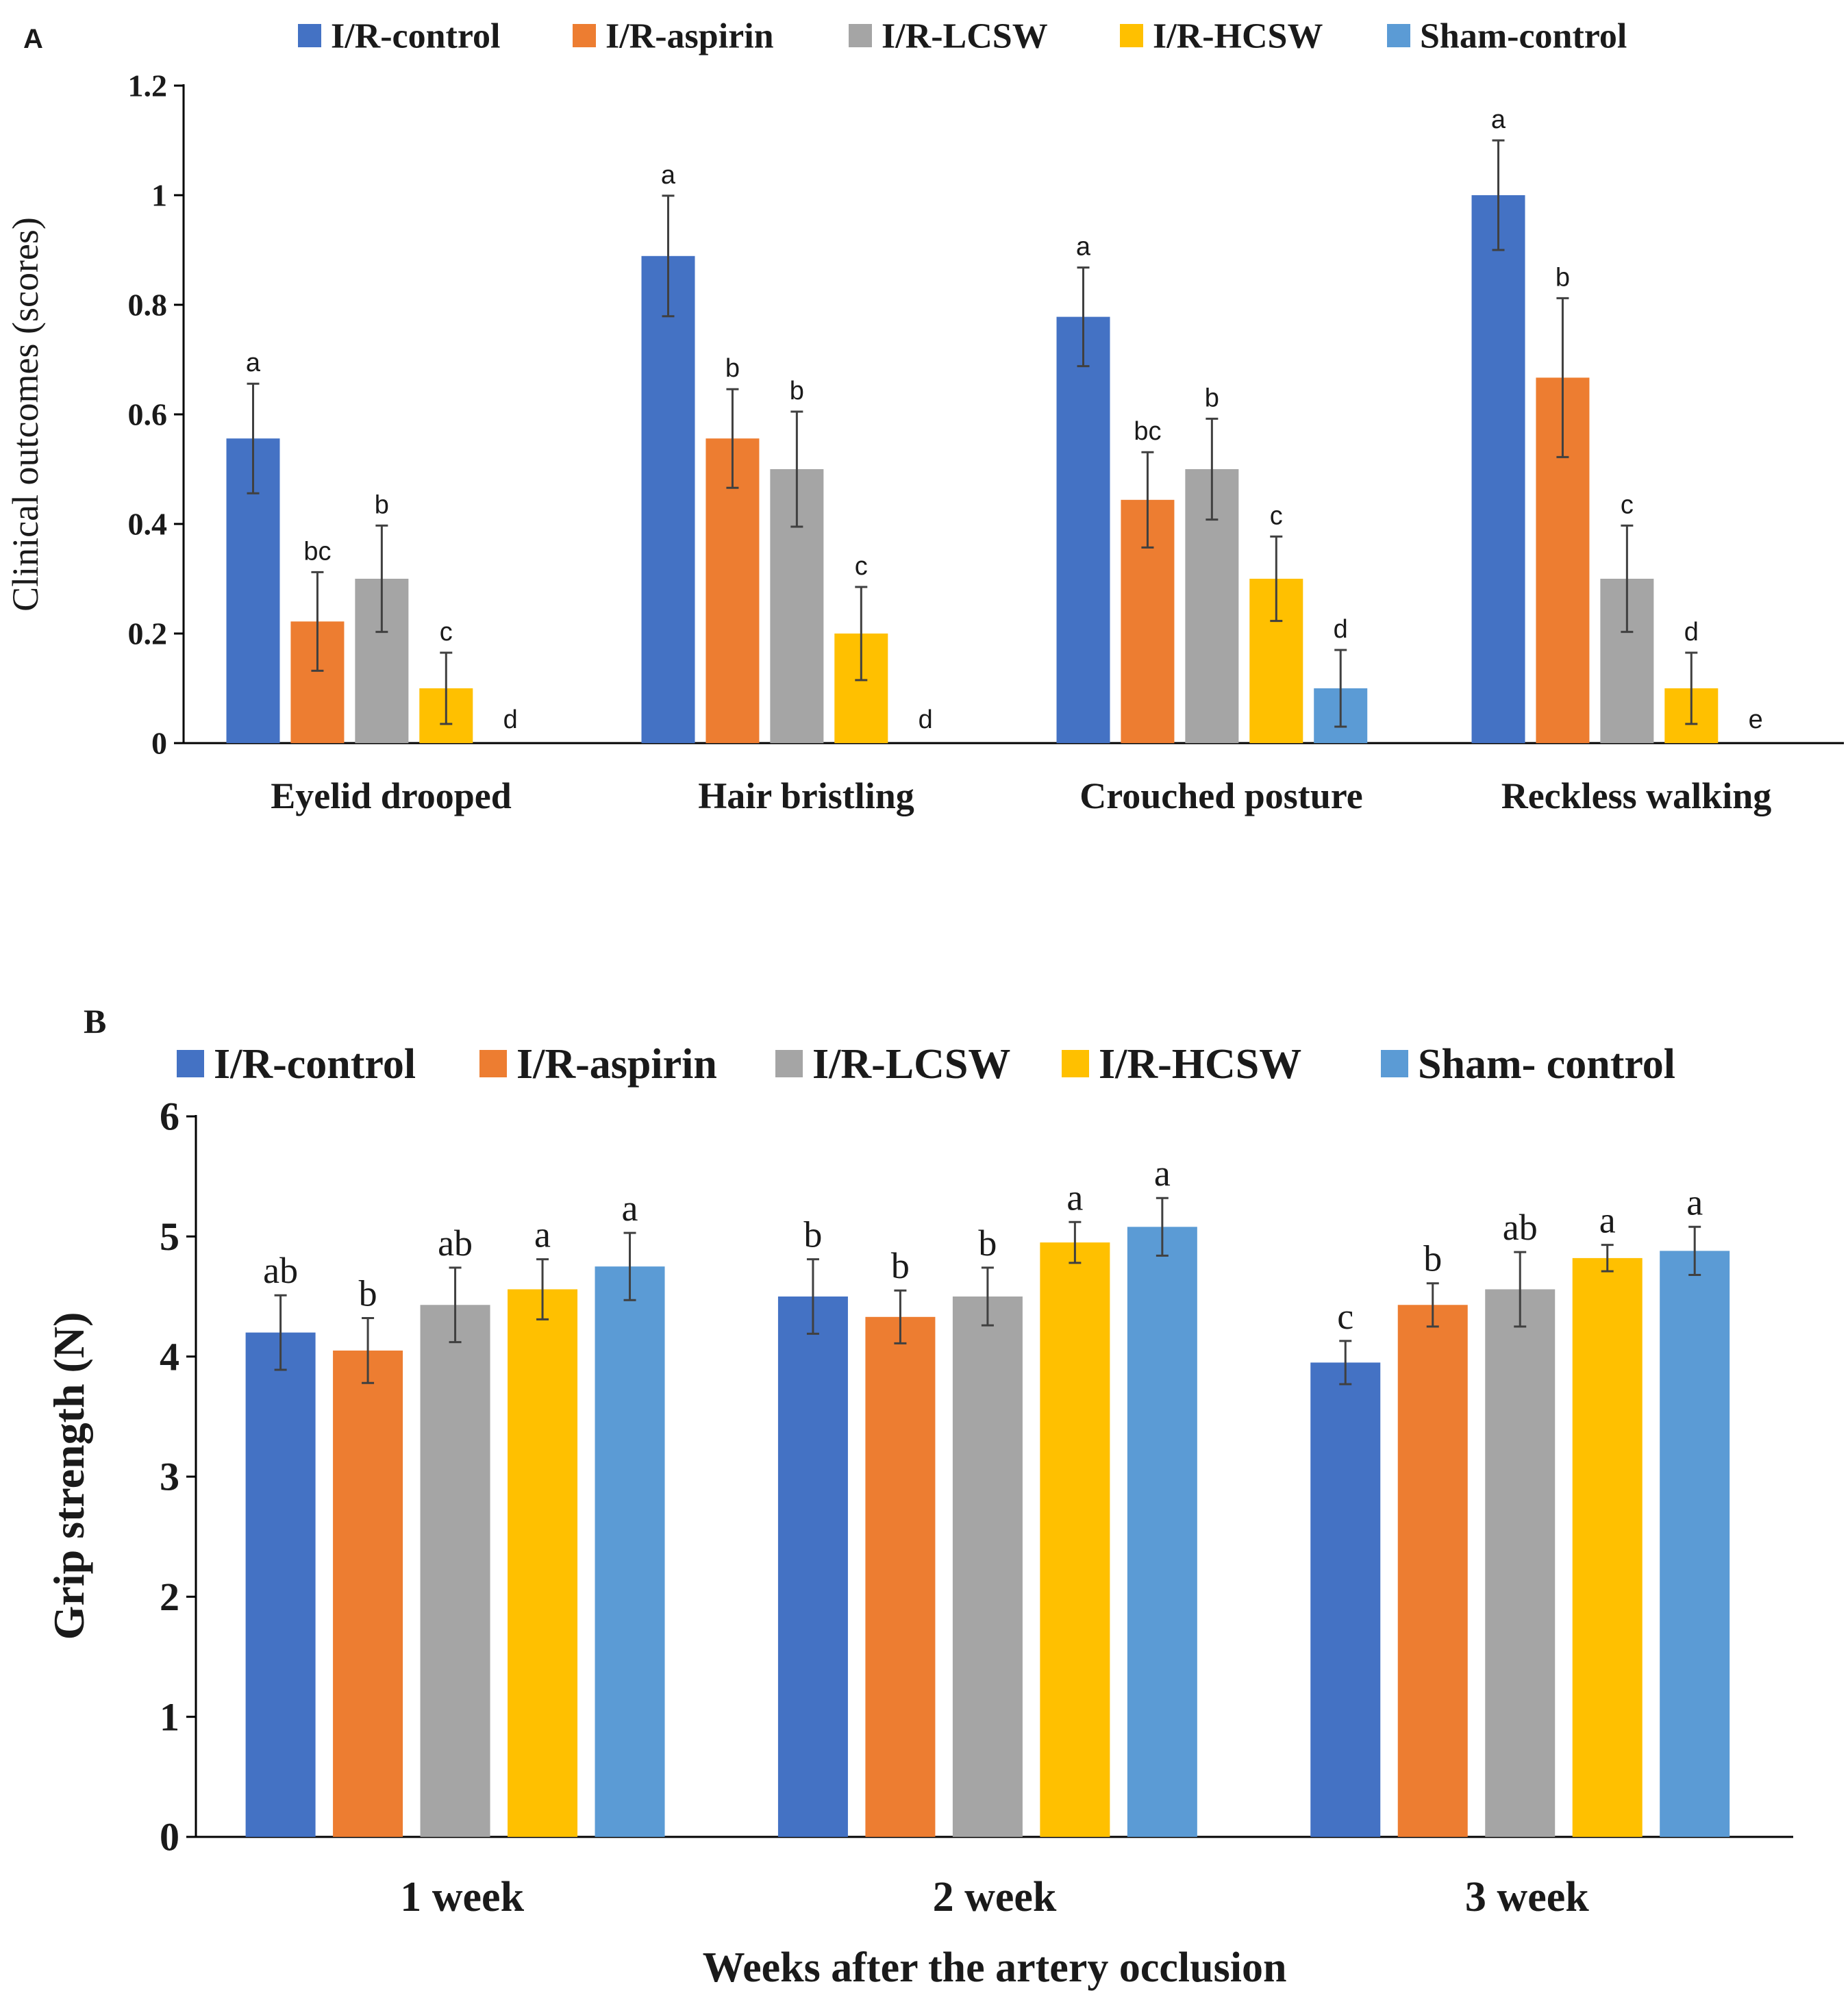 This screenshot has height=2004, width=1848. Describe the element at coordinates (1523, 37) in the screenshot. I see `legend-label: Sham-control` at that location.